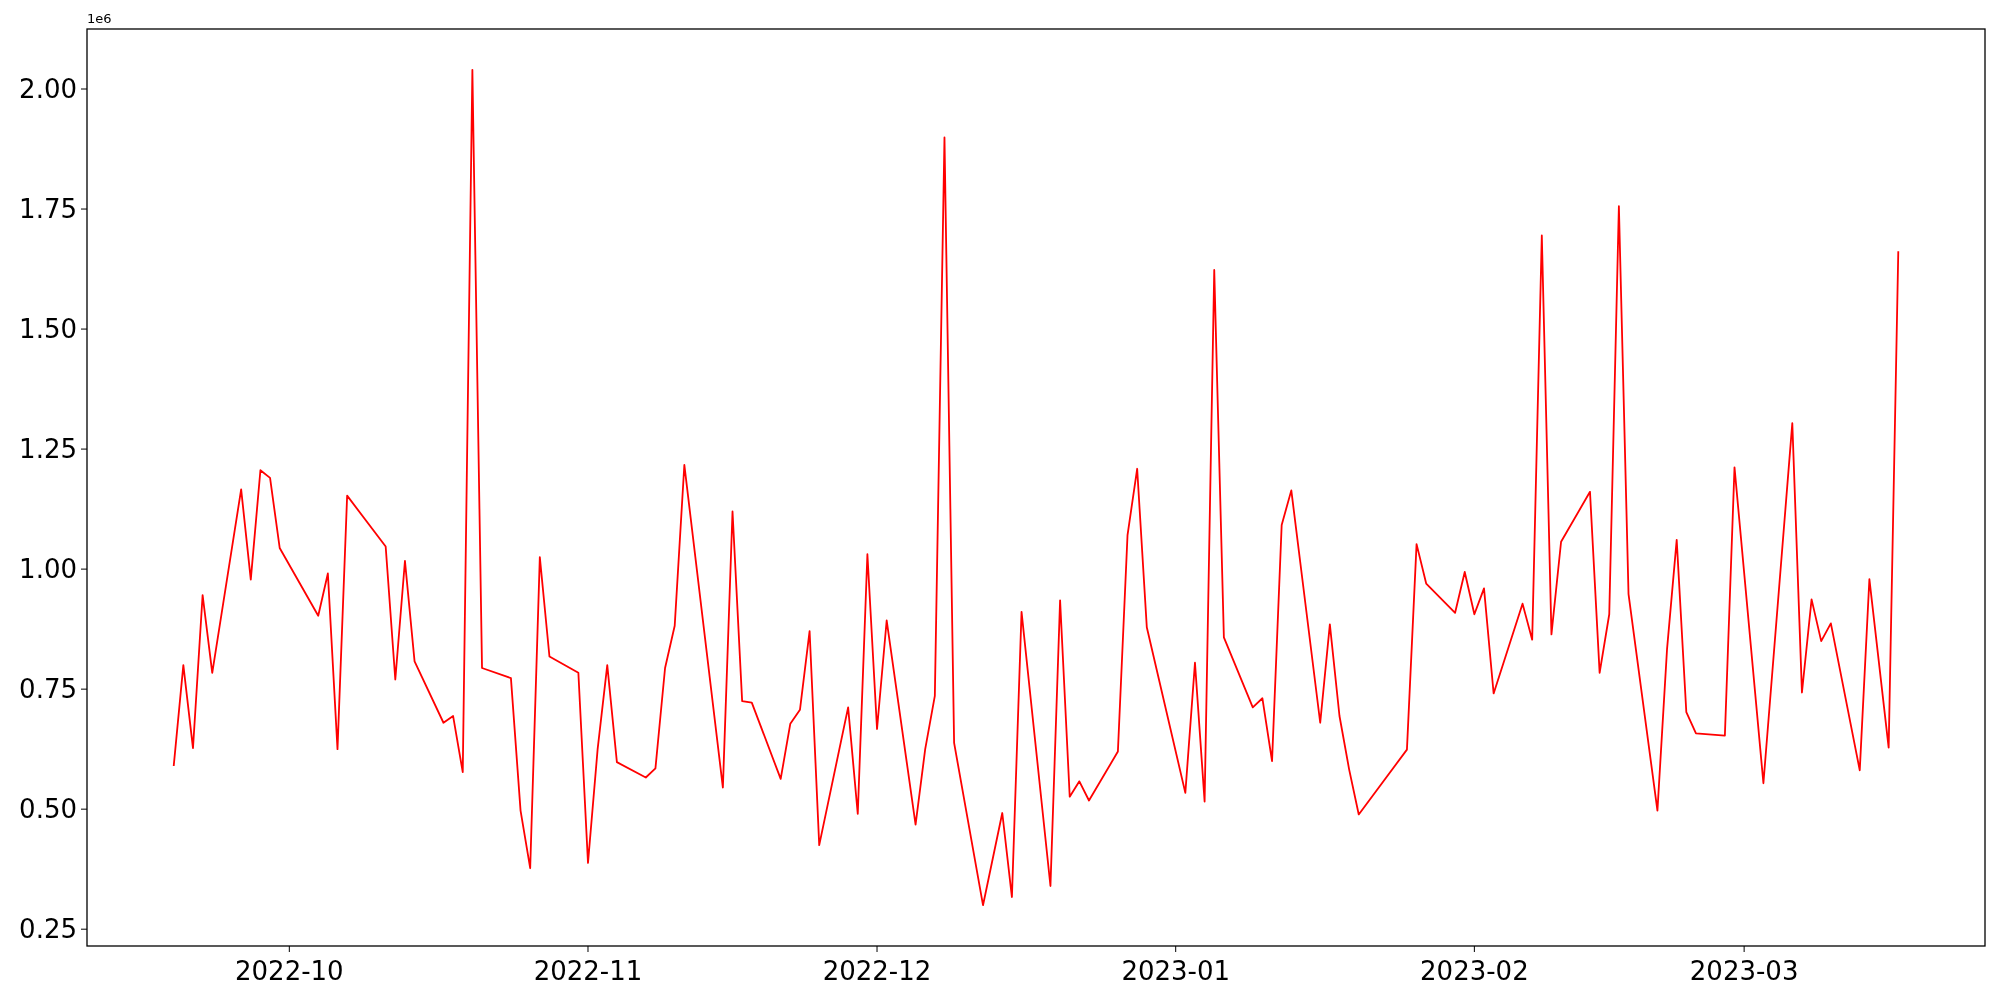  Describe the element at coordinates (1474, 971) in the screenshot. I see `x-tick-label: 2023-02` at that location.